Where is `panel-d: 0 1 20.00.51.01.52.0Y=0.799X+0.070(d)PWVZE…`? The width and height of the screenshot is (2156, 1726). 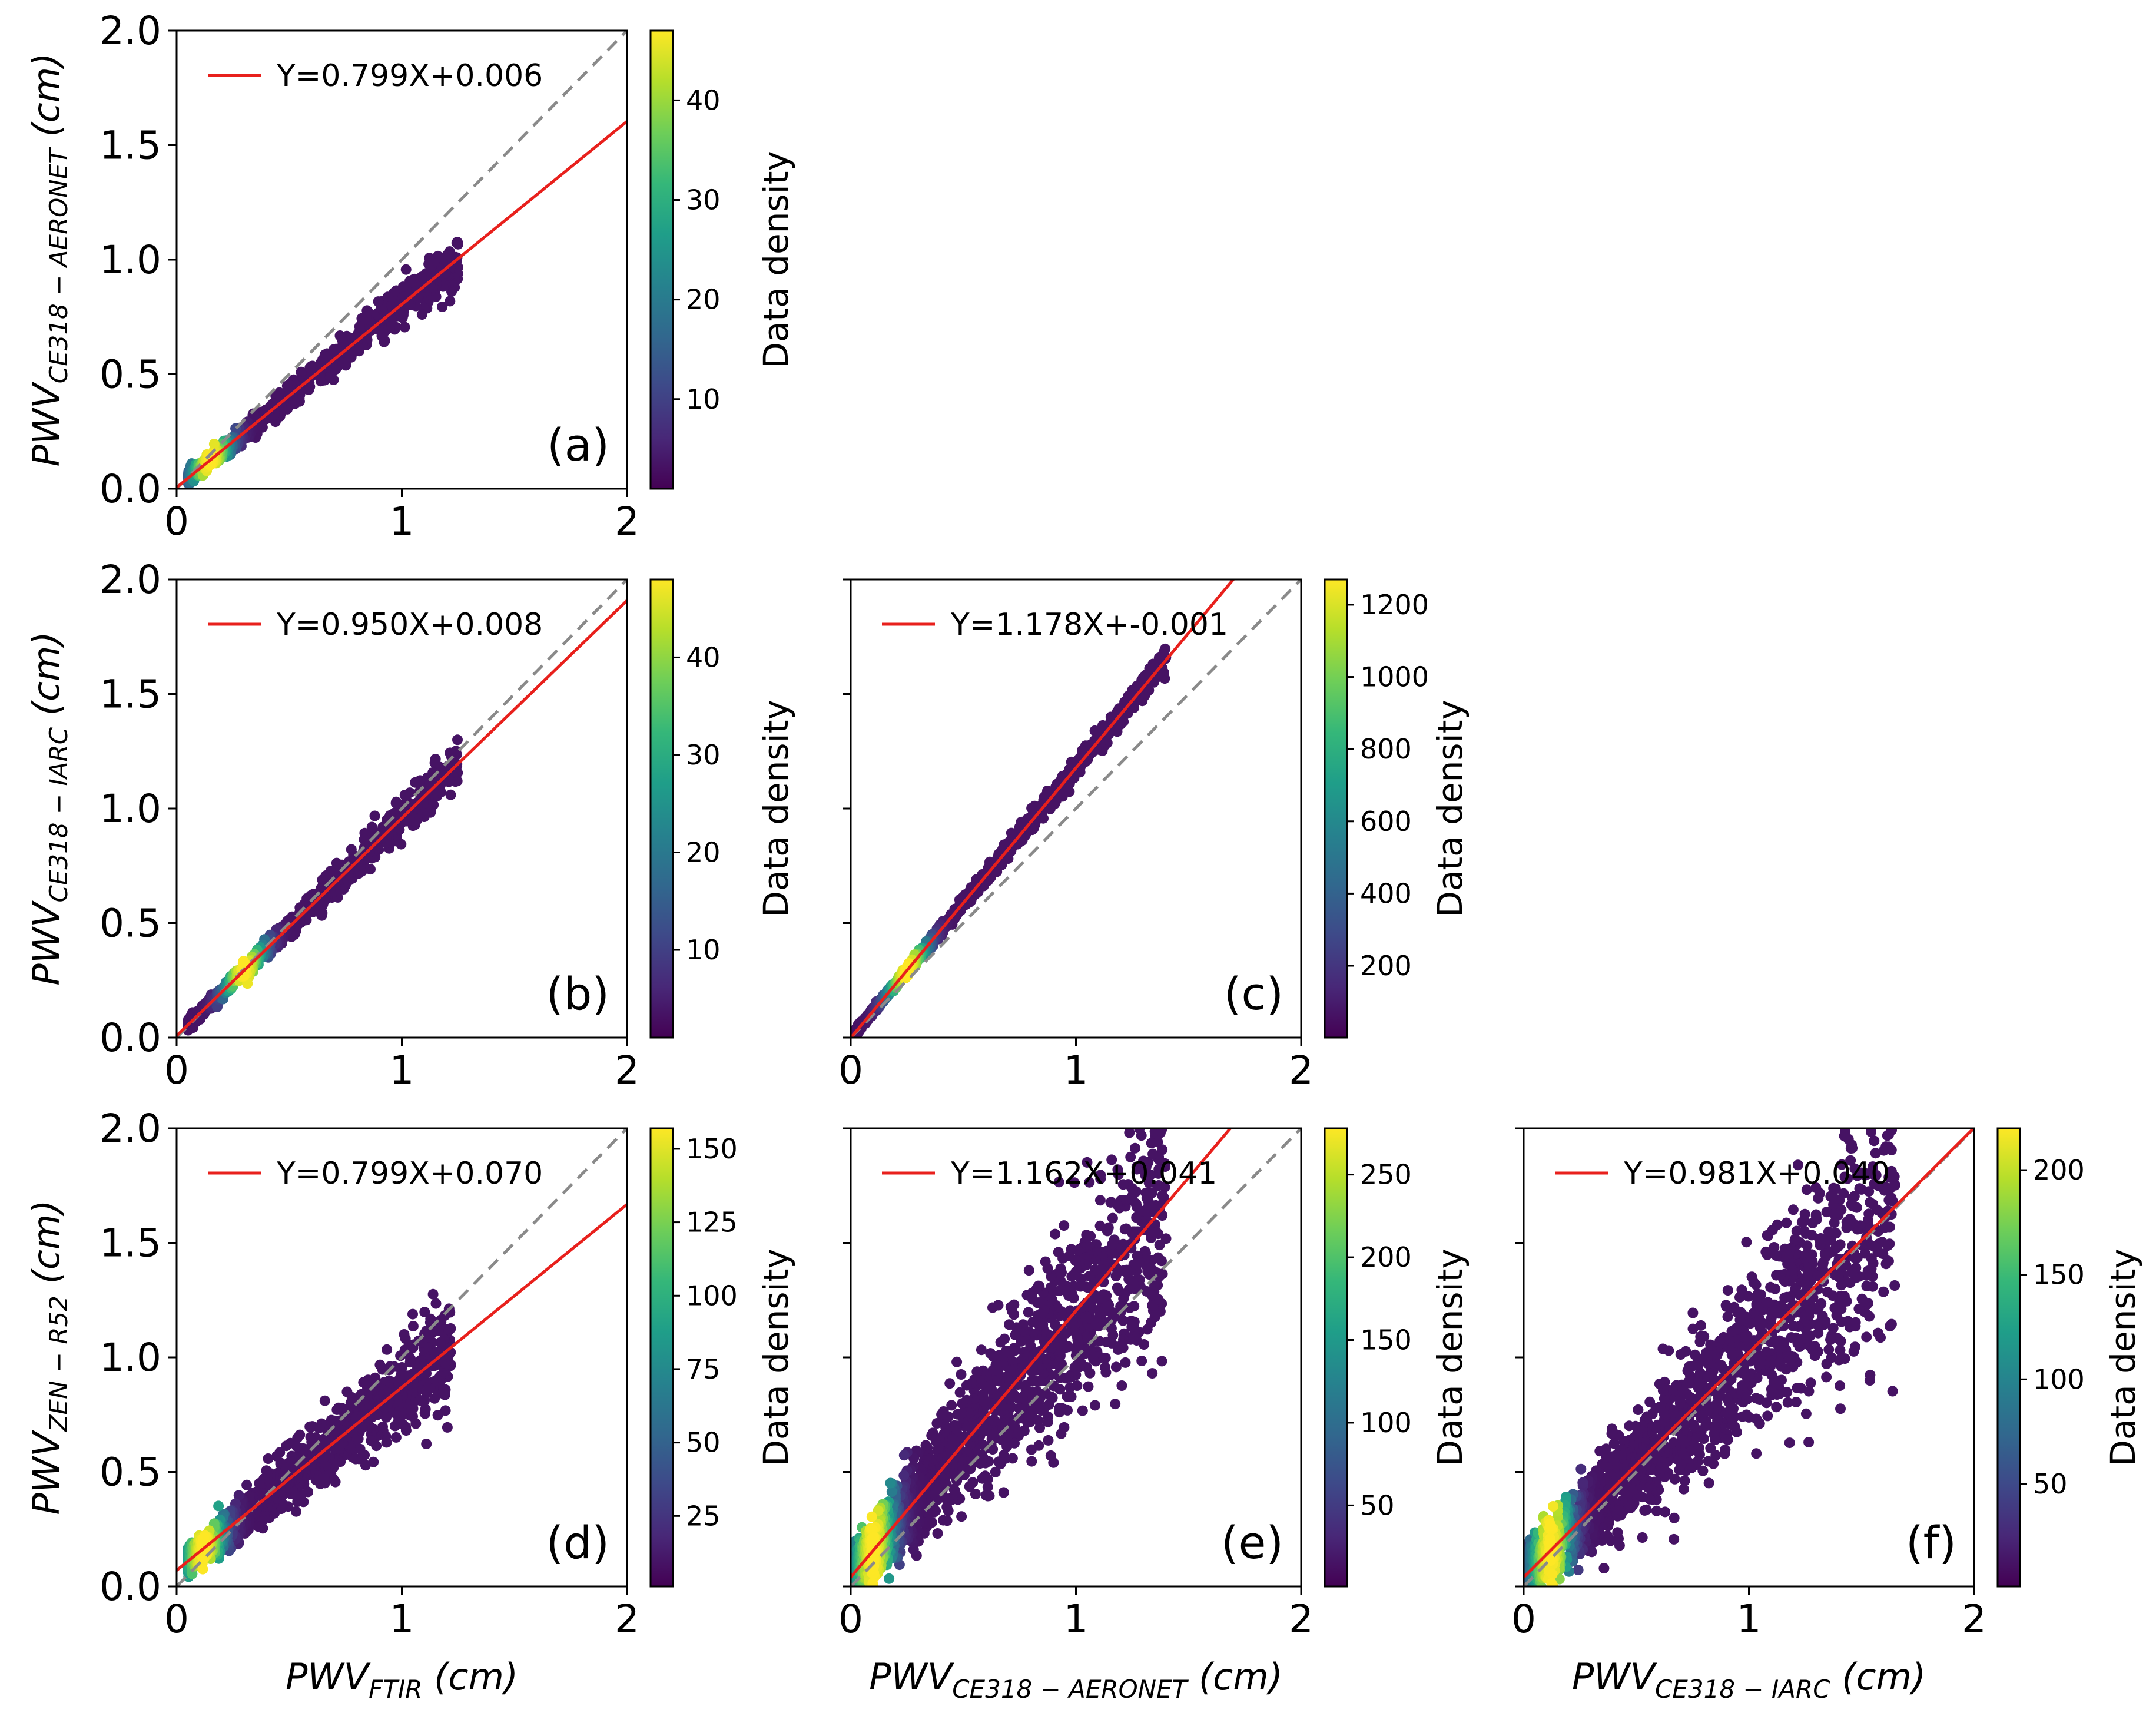
panel-d: 0 1 20.00.51.01.52.0Y=0.799X+0.070(d)PWVZE… is located at coordinates (411, 1405).